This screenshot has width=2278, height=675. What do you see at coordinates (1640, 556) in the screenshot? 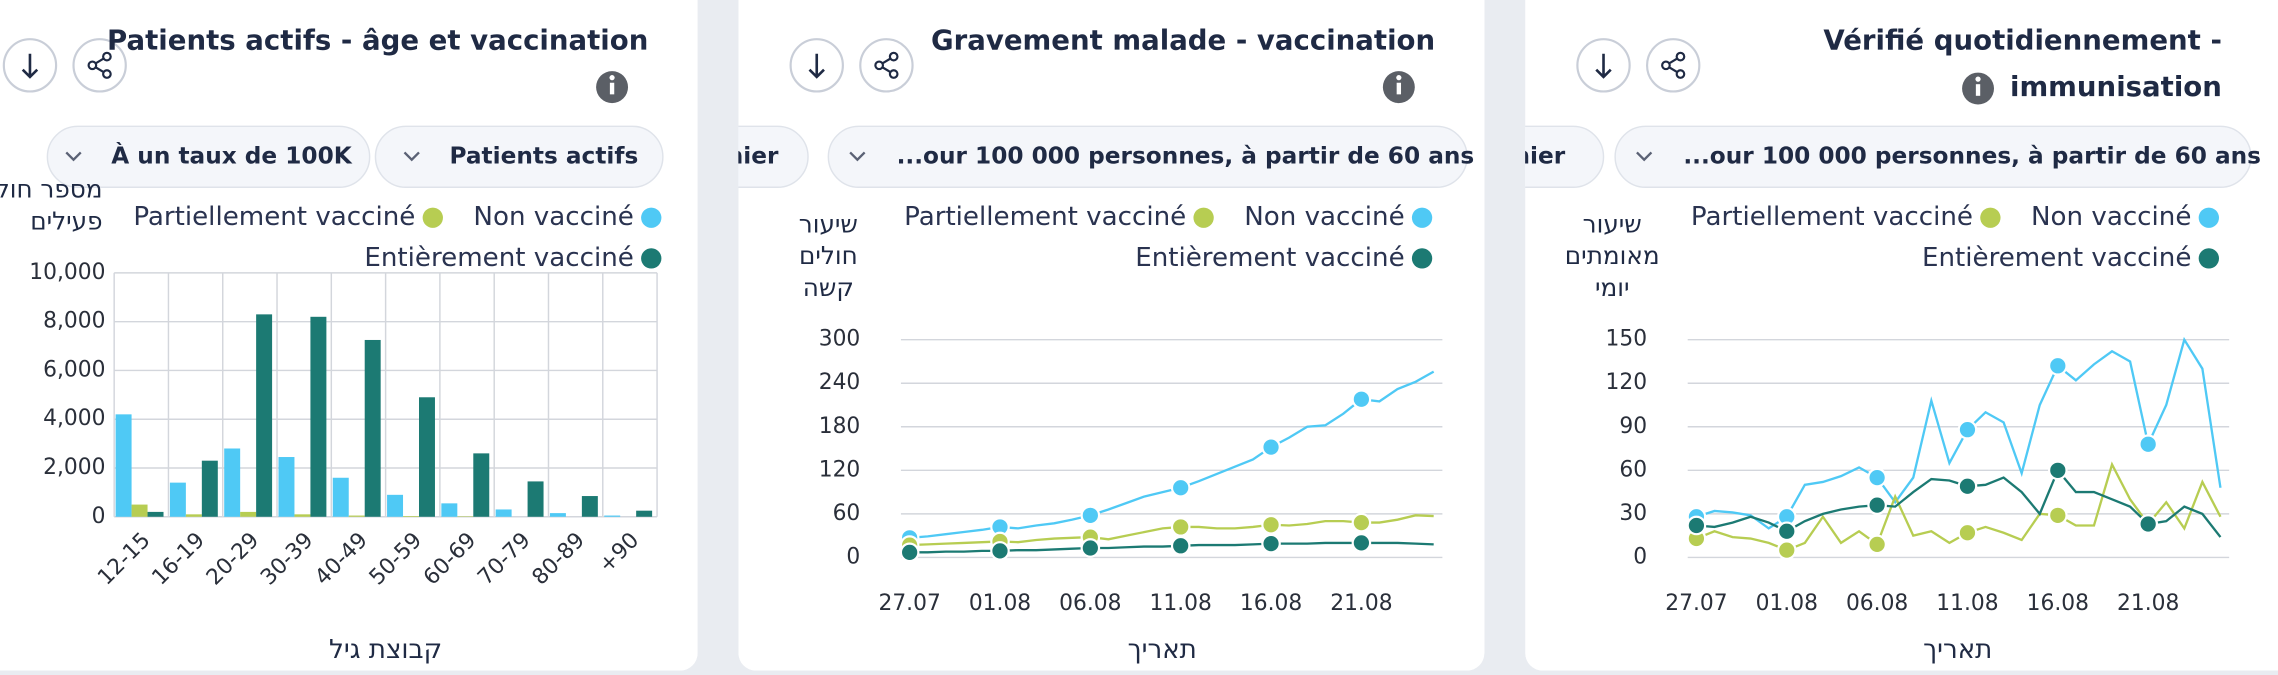
I see `y-tick-label: 0` at bounding box center [1640, 556].